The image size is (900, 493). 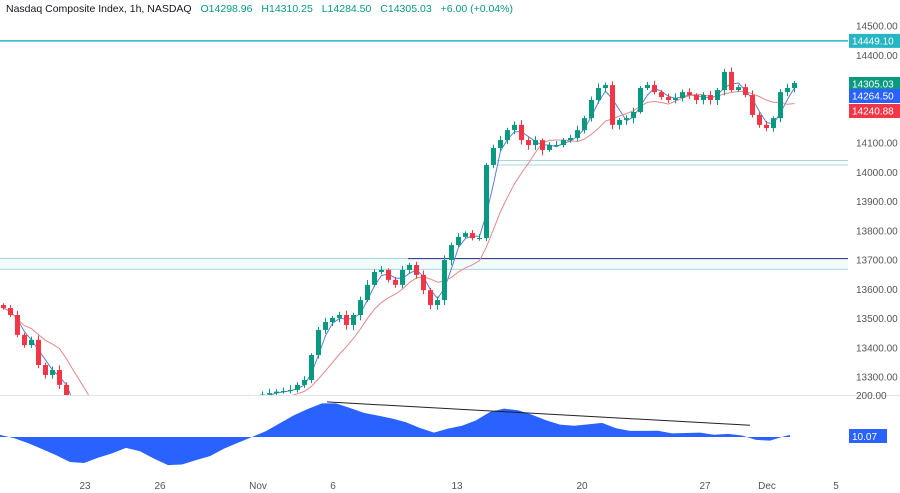 What do you see at coordinates (767, 486) in the screenshot?
I see `time-tick-label: Dec` at bounding box center [767, 486].